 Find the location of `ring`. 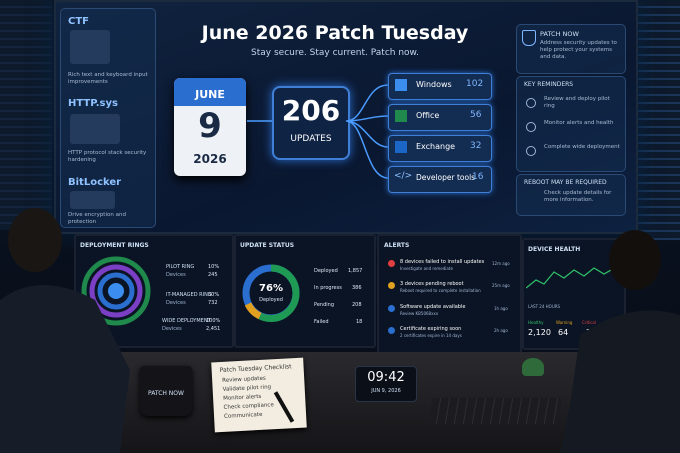

ring is located at coordinates (116, 291).